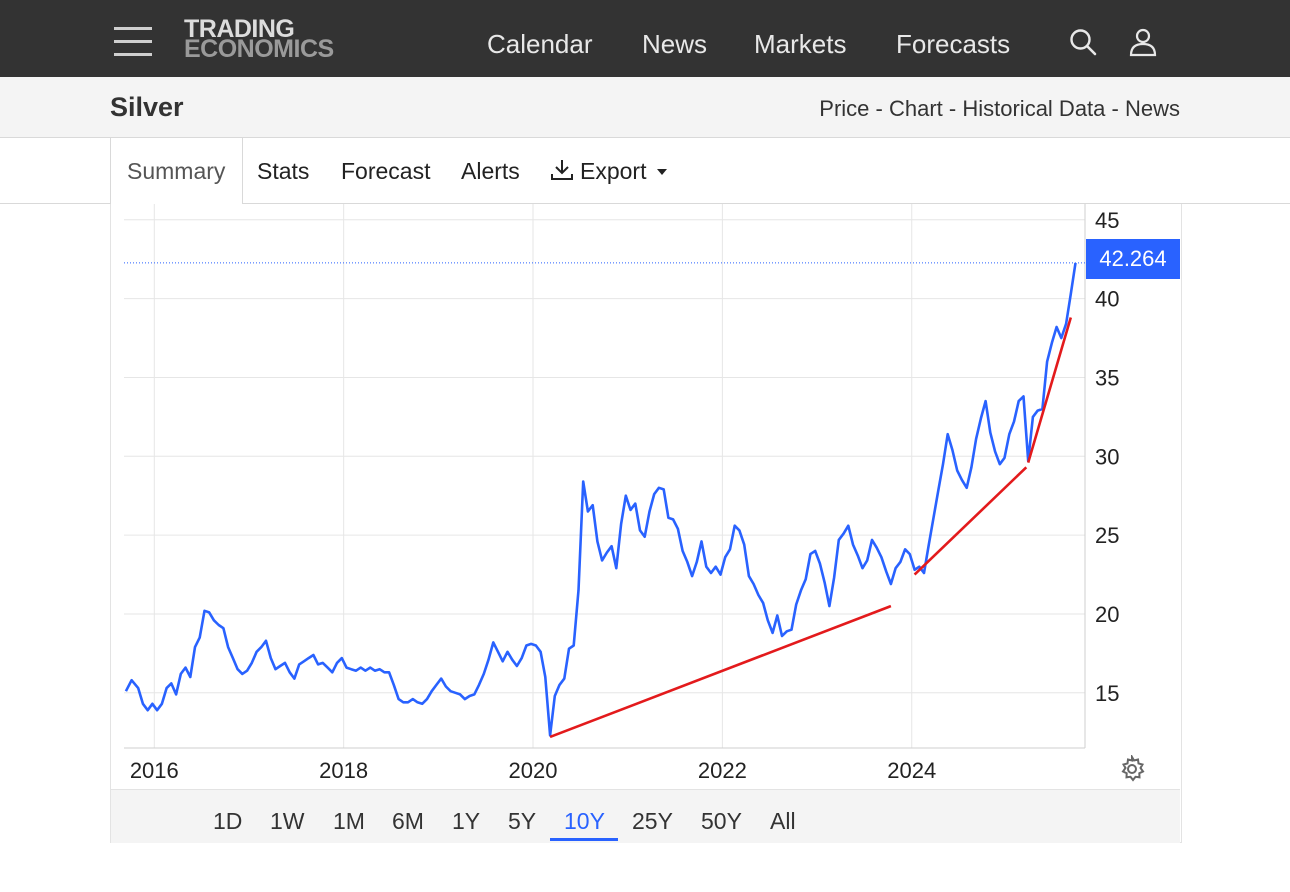 This screenshot has width=1290, height=892. I want to click on tab-summary: Summary, so click(176, 171).